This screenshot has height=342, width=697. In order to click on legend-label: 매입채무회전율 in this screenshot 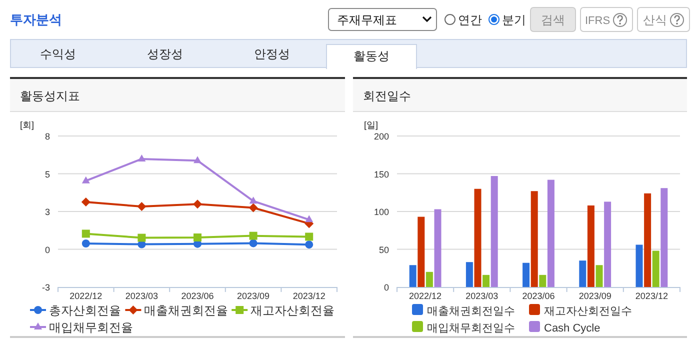, I will do `click(91, 327)`.